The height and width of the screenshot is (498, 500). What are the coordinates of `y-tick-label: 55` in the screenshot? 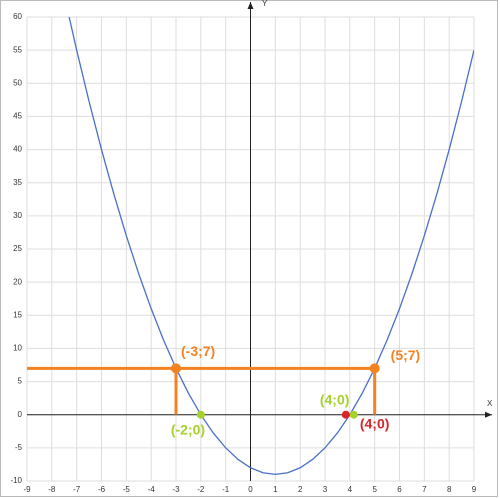 It's located at (17, 49).